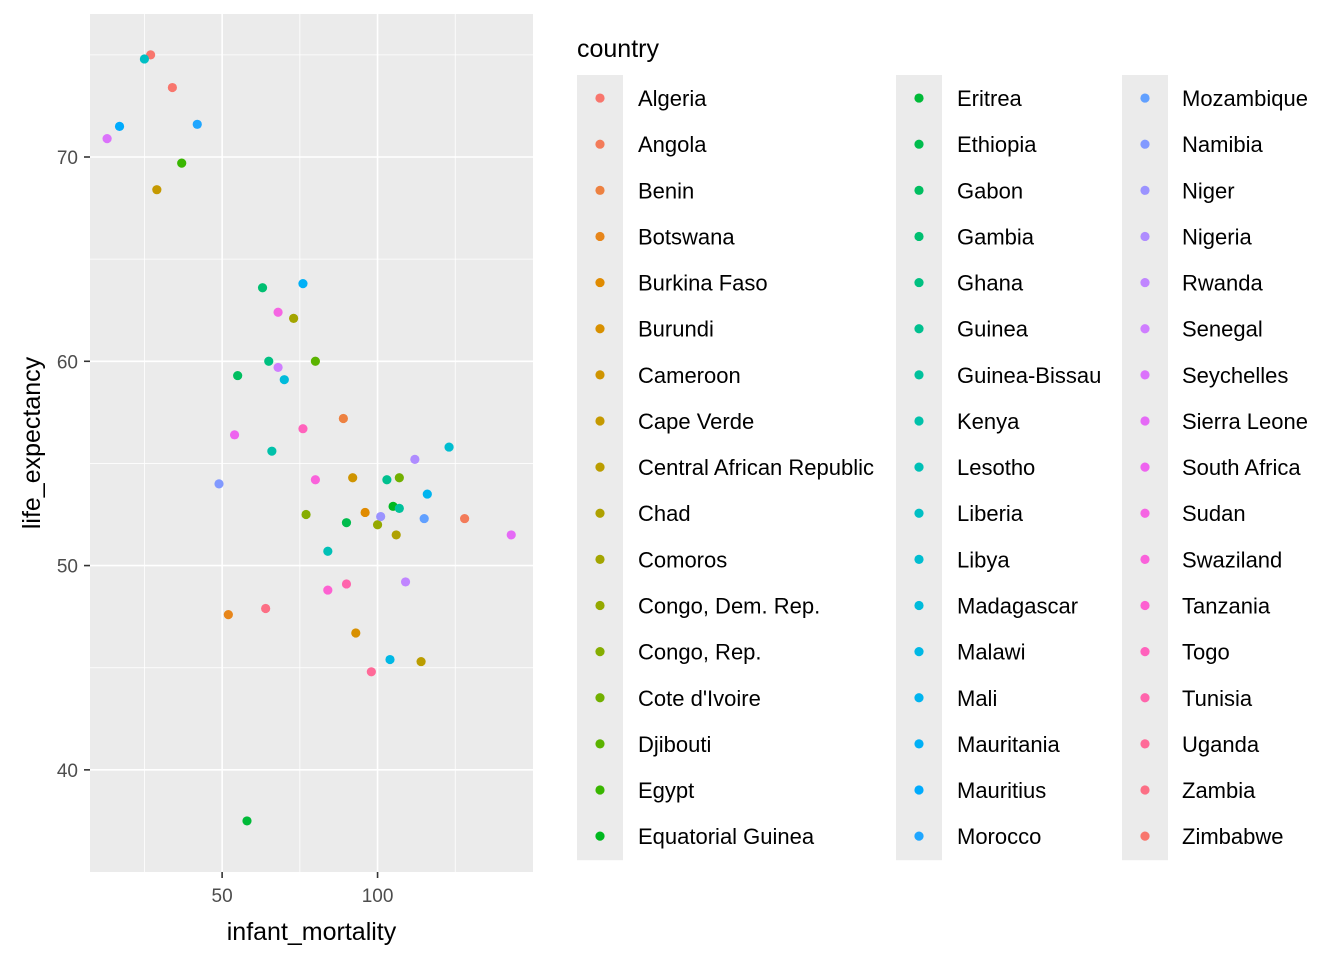  What do you see at coordinates (990, 98) in the screenshot?
I see `legend-label: Eritrea` at bounding box center [990, 98].